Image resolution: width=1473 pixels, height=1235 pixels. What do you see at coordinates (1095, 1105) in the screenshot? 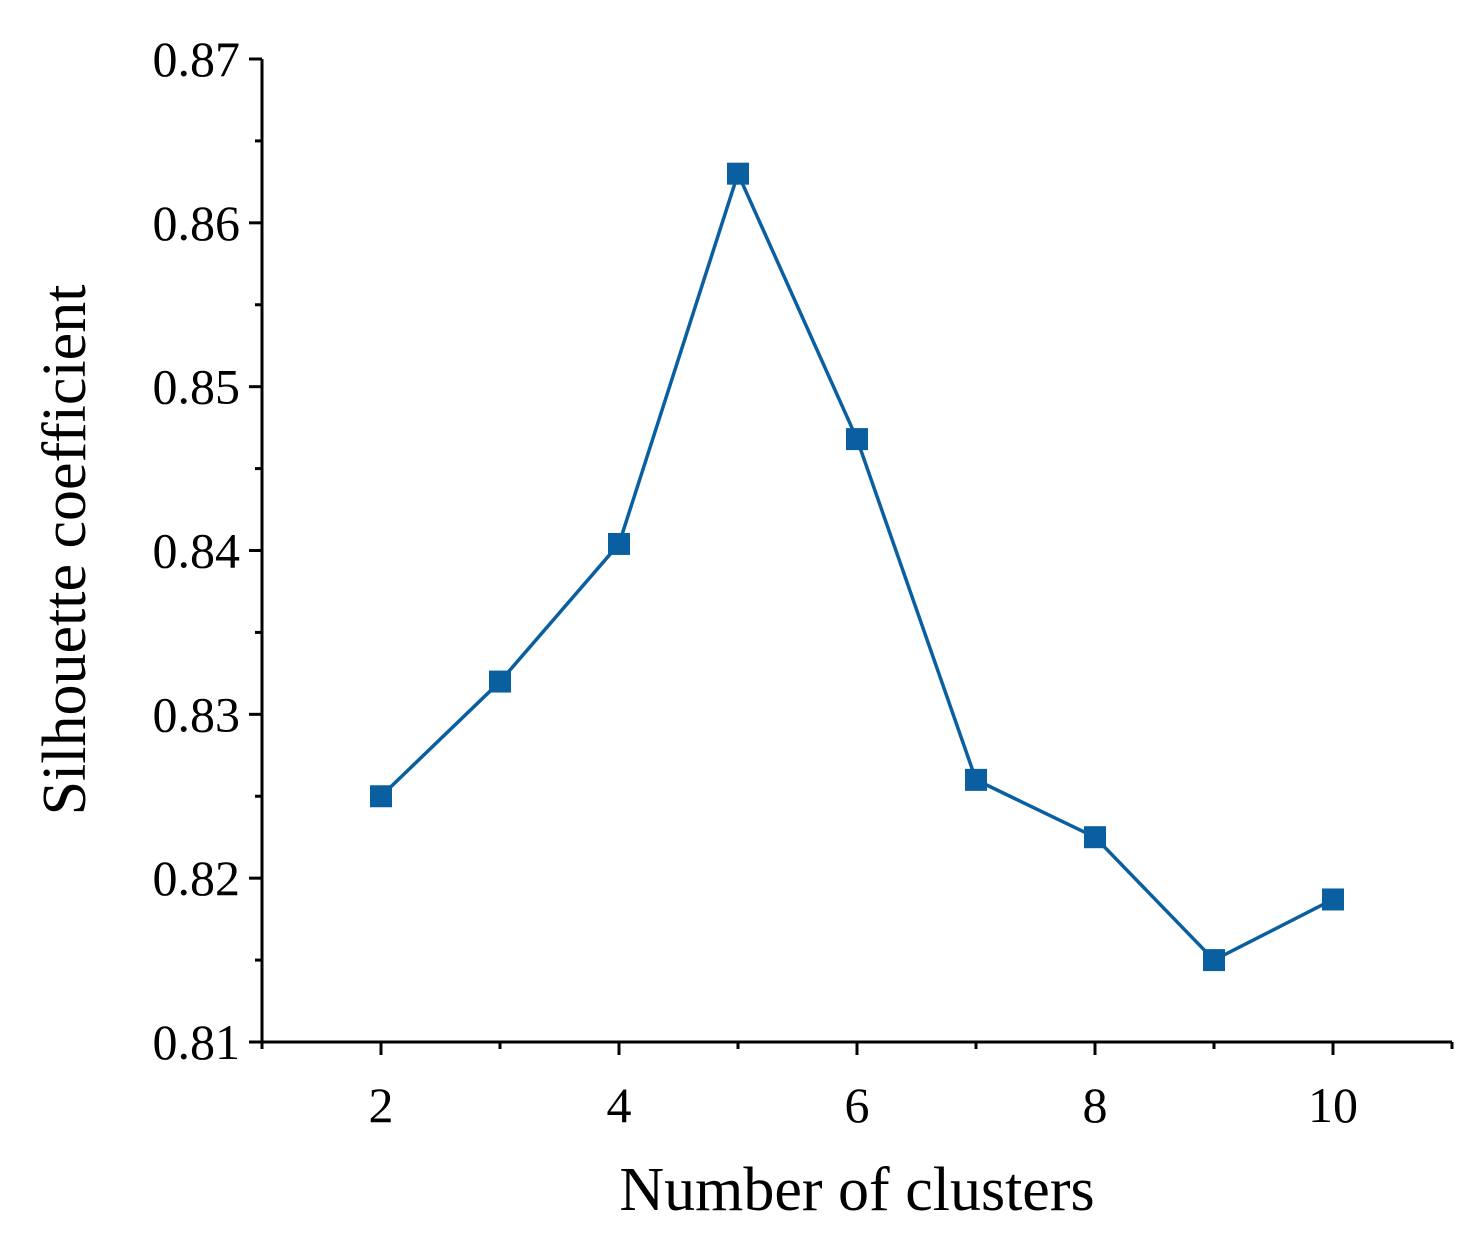
I see `x-tick-label: 8` at bounding box center [1095, 1105].